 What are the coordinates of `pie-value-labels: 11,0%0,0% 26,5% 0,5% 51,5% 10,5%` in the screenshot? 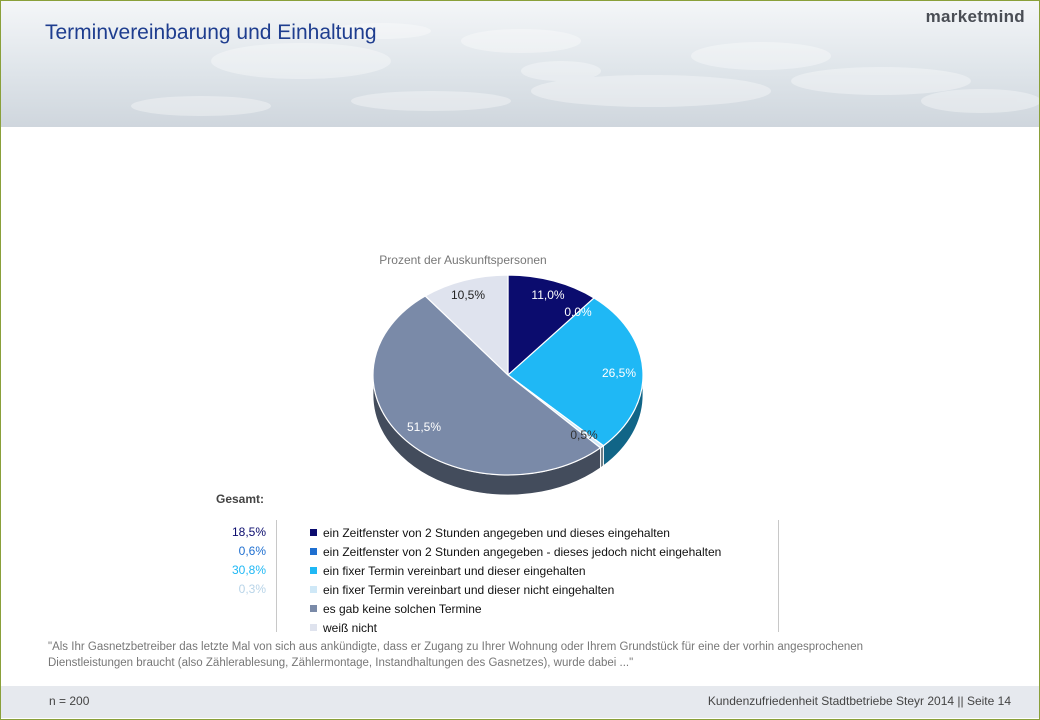 It's located at (521, 365).